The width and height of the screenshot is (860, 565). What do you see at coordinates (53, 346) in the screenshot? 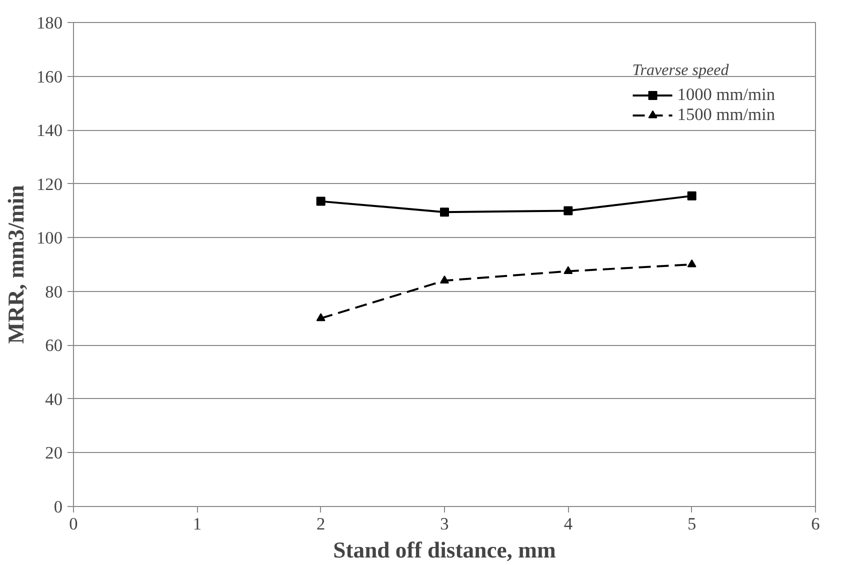
I see `y-tick-label: 60` at bounding box center [53, 346].